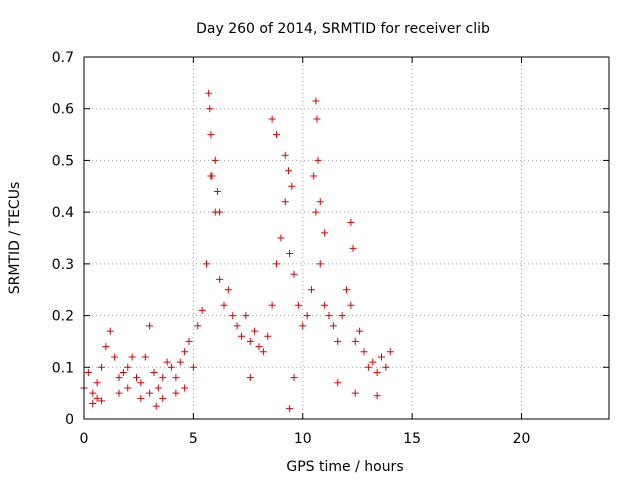  Describe the element at coordinates (63, 239) in the screenshot. I see `y-tick-labels: 0 0.1 0.2 0.3 0.4 0.5 0.6 0.7` at that location.